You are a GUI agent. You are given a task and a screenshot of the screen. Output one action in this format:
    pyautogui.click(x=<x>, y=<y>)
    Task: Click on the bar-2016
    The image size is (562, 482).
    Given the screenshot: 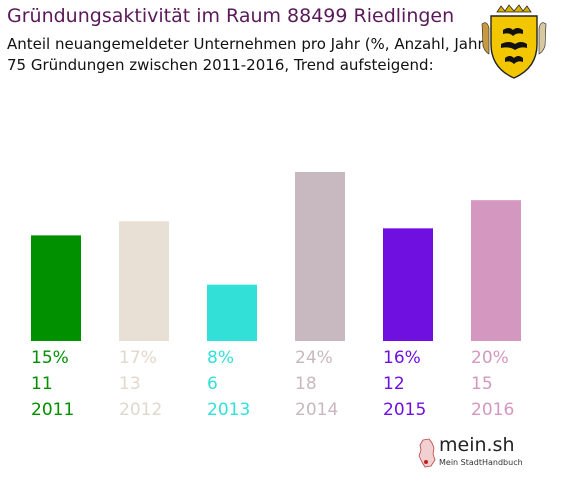 What is the action you would take?
    pyautogui.click(x=496, y=270)
    